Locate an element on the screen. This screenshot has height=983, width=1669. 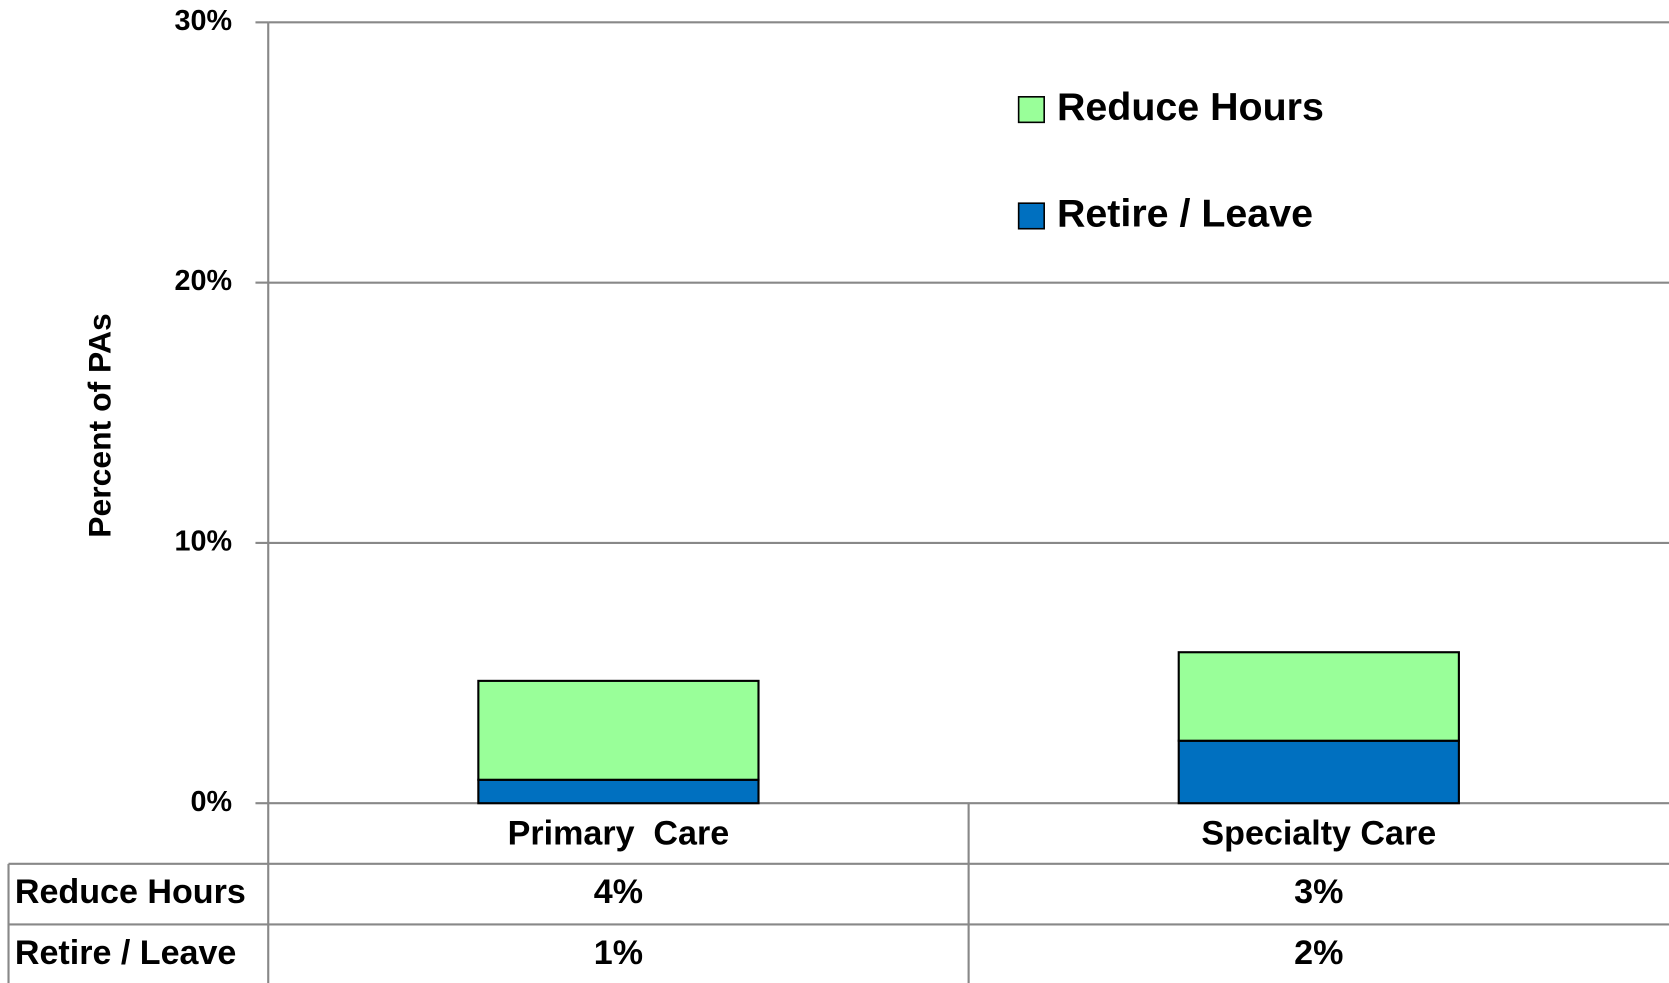
y-tick-label: 20% is located at coordinates (203, 281).